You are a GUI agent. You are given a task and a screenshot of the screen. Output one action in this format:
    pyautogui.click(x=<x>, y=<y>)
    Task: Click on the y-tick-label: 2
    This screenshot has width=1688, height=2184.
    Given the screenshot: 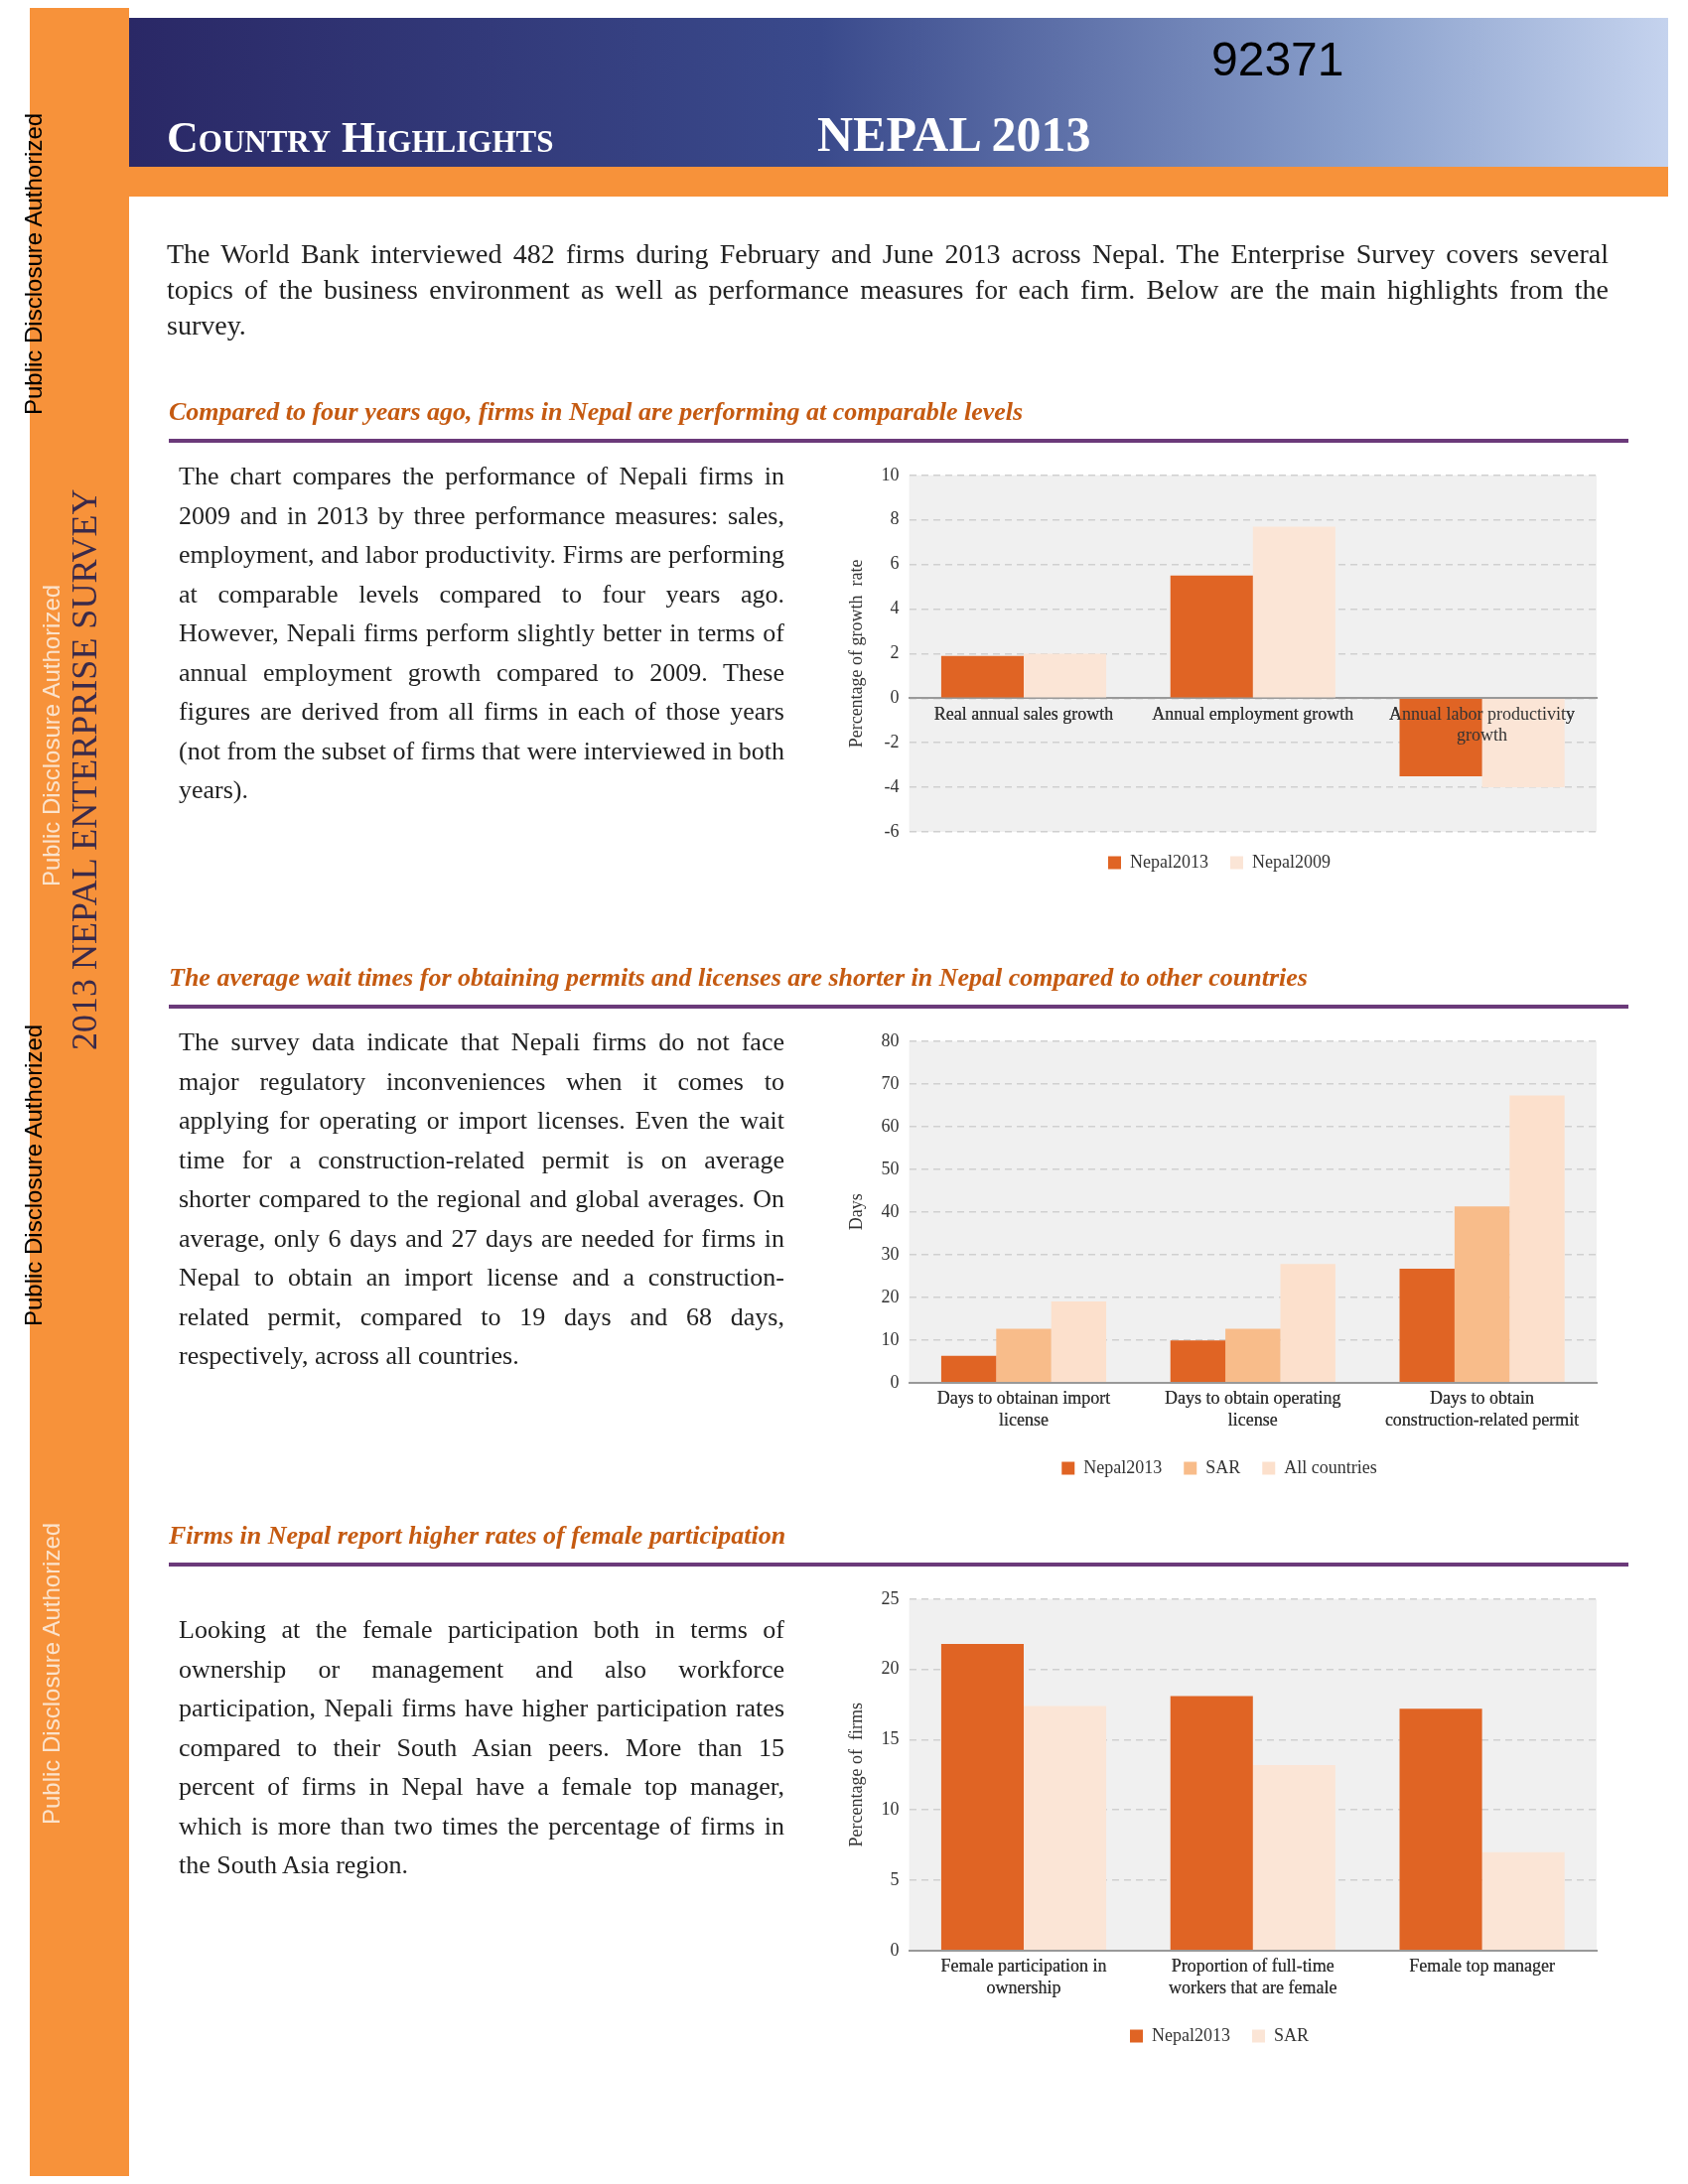 What is the action you would take?
    pyautogui.click(x=895, y=652)
    